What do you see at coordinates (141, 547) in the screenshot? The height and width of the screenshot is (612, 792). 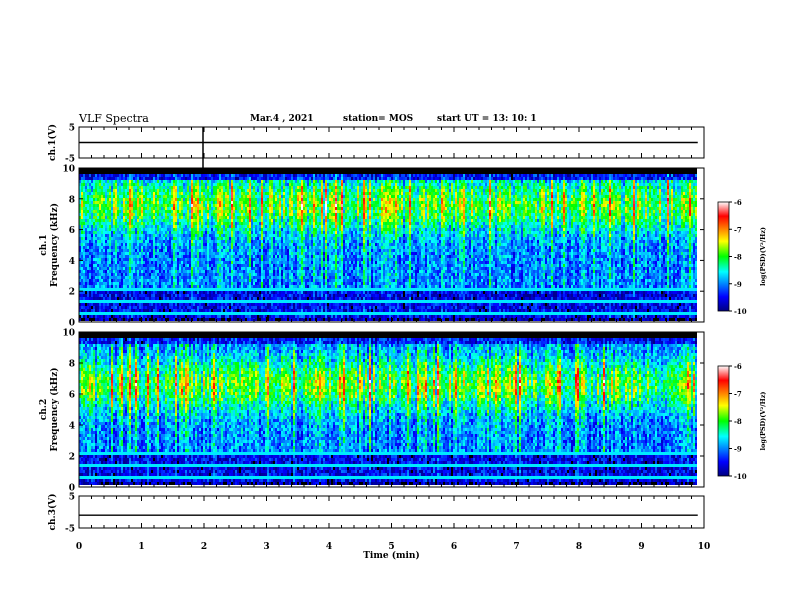 I see `x-tick-label: 1` at bounding box center [141, 547].